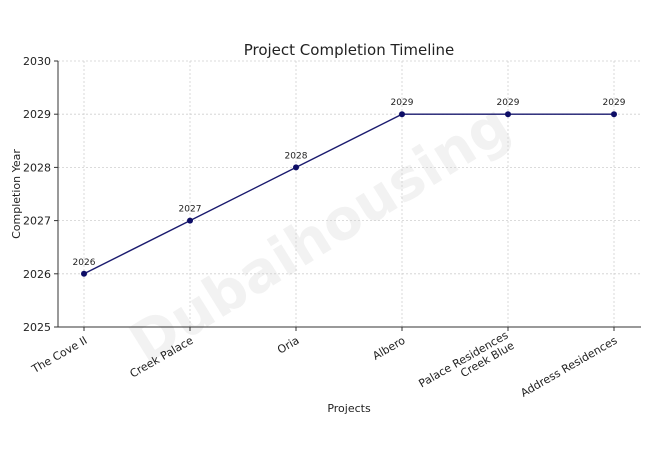 The width and height of the screenshot is (650, 450). I want to click on x-tick-label-line: Address Residences, so click(568, 367).